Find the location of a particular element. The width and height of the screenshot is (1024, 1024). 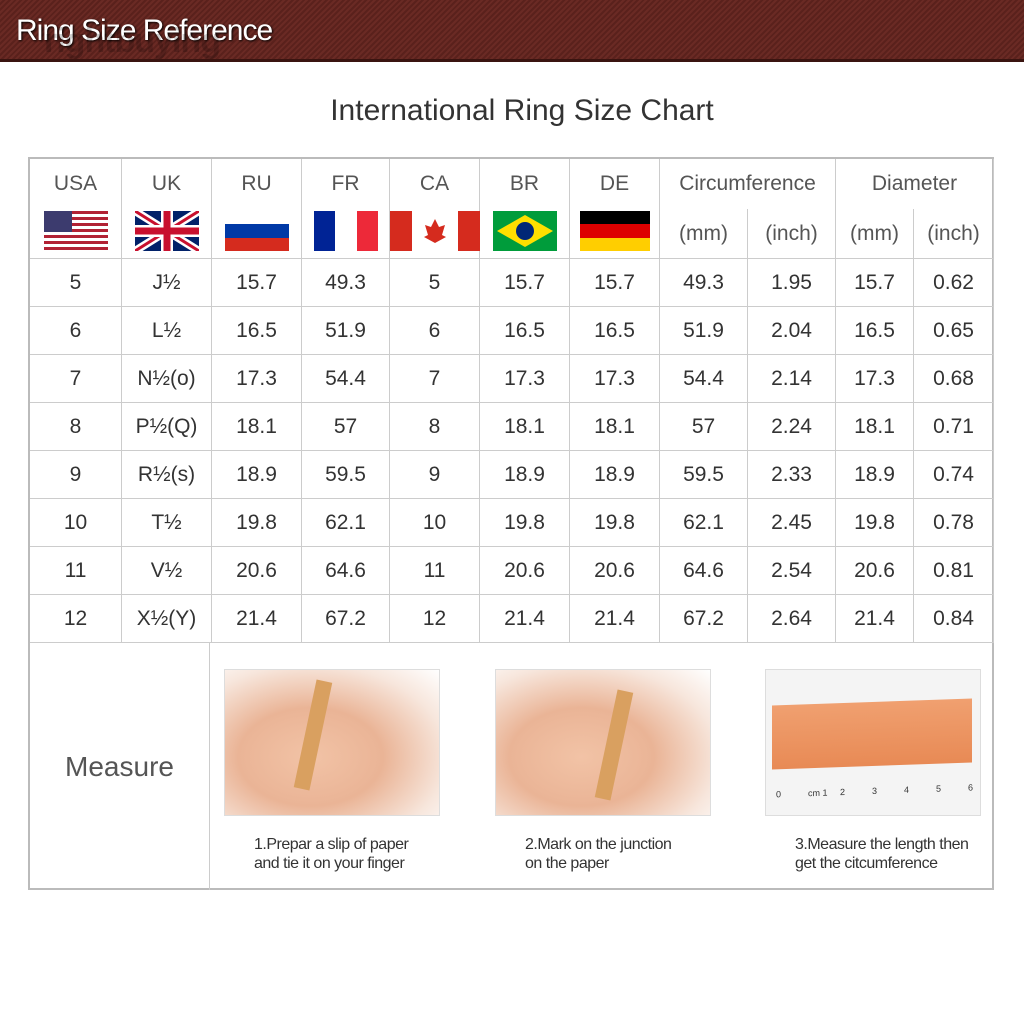

column-header-de: DE is located at coordinates (615, 184).